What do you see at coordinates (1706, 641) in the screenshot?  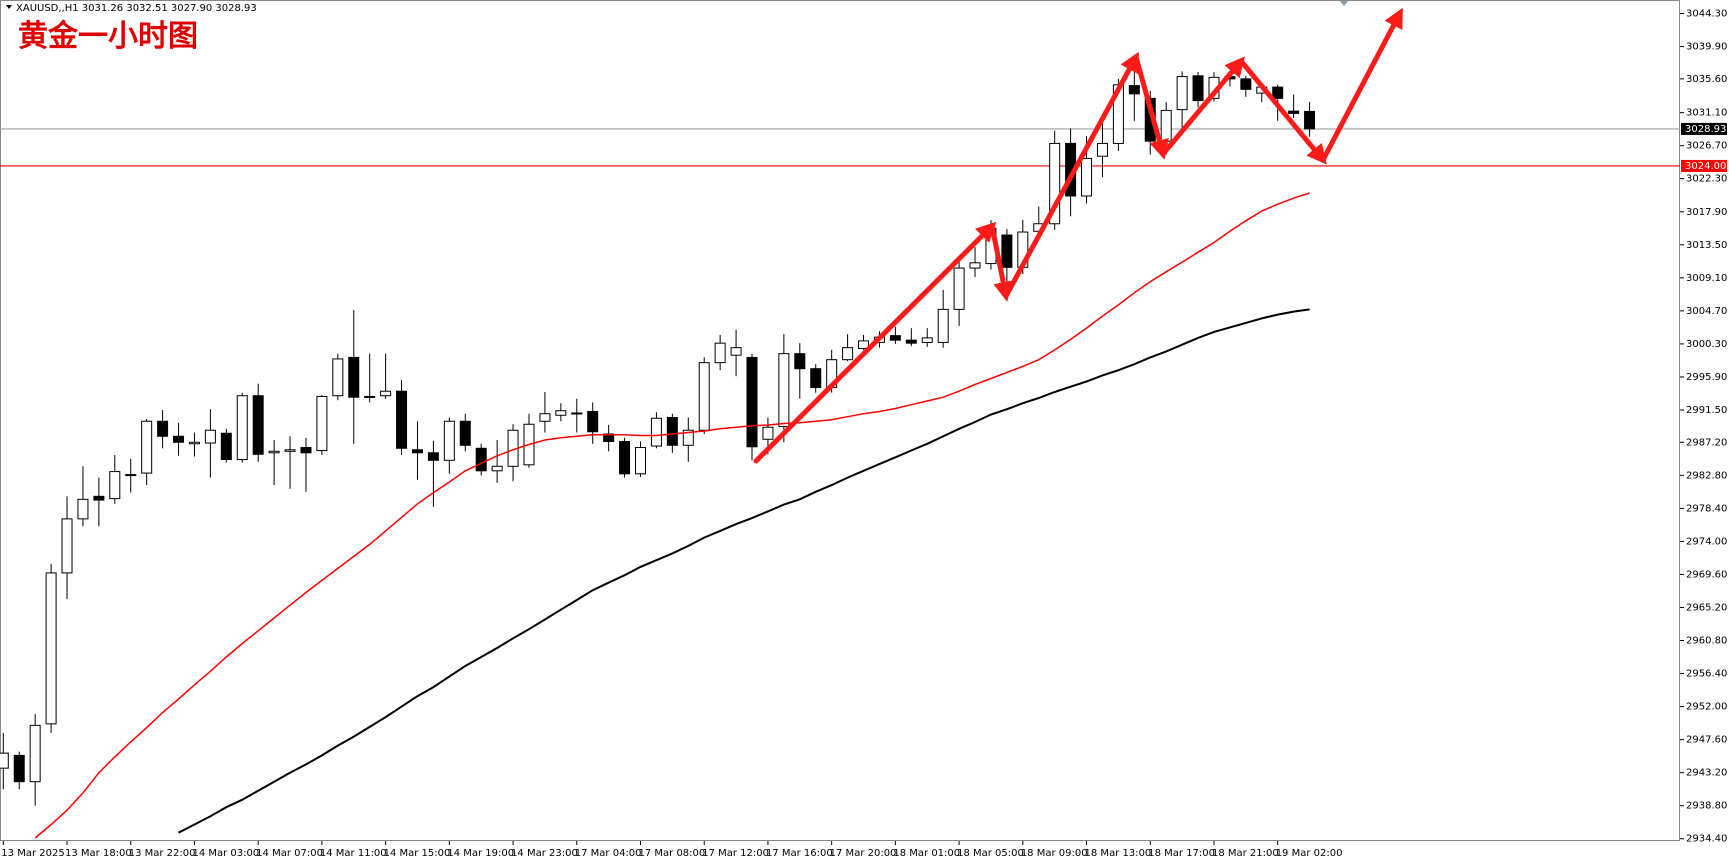 I see `y-tick-label: 2960.80` at bounding box center [1706, 641].